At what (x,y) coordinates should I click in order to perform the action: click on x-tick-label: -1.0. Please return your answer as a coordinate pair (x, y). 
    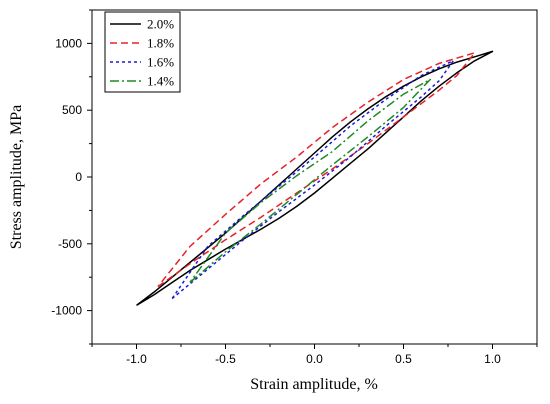
    Looking at the image, I should click on (136, 359).